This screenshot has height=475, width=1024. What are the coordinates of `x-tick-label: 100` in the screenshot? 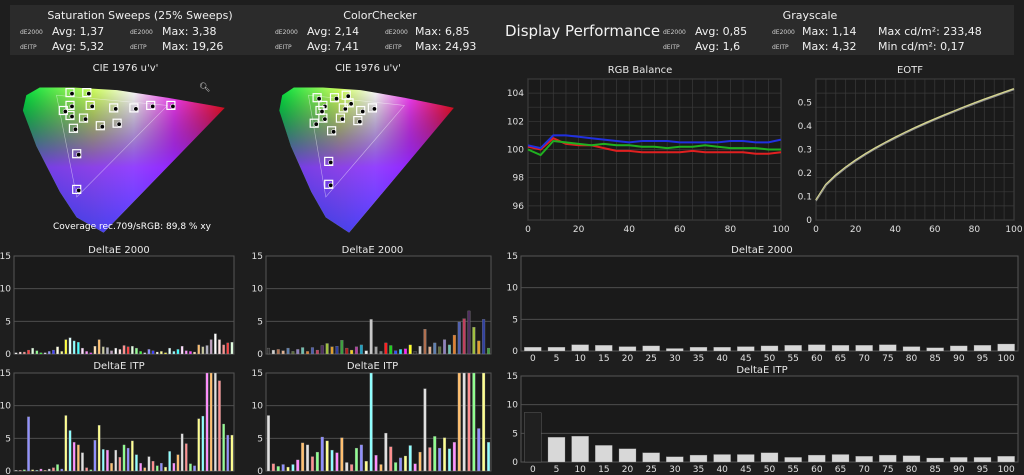 It's located at (1006, 359).